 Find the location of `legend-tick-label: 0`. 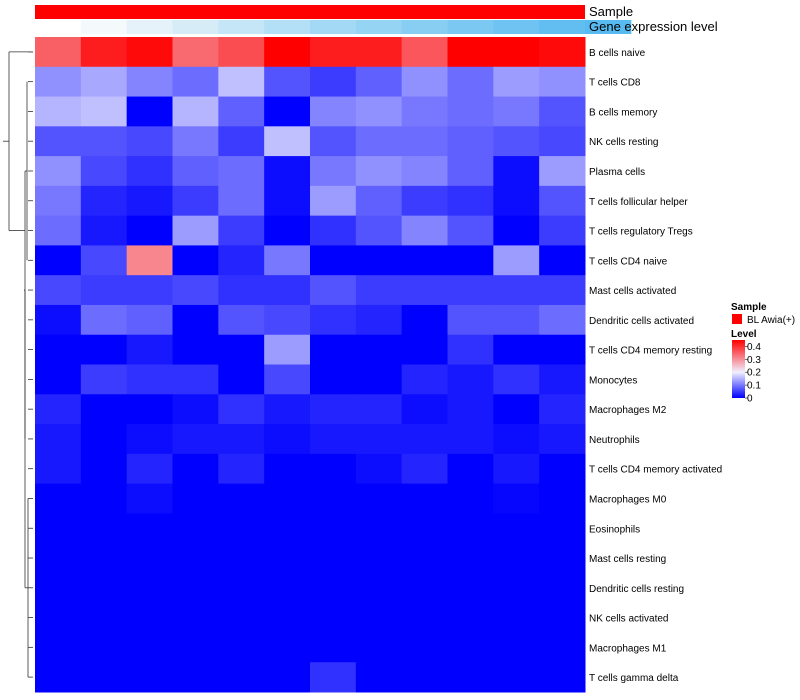

legend-tick-label: 0 is located at coordinates (750, 399).